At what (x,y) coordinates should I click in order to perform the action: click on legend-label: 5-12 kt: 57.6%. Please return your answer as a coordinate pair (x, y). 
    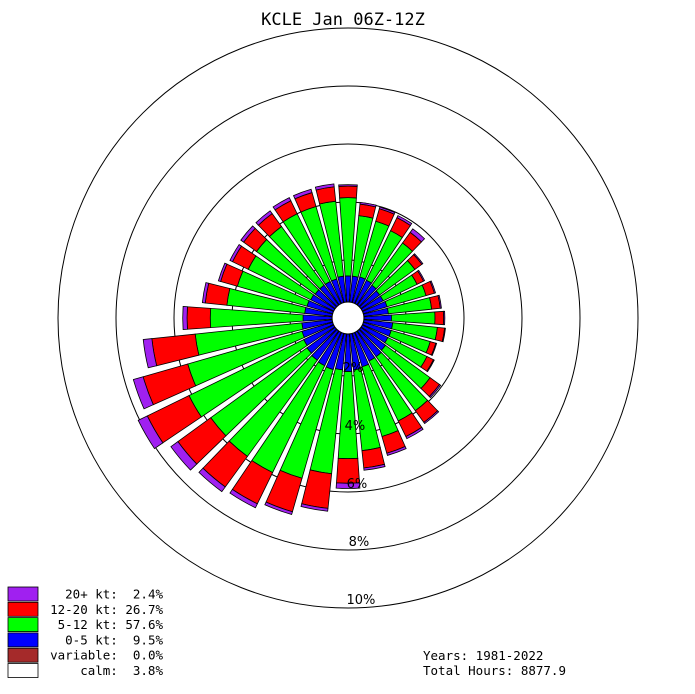
    Looking at the image, I should click on (111, 624).